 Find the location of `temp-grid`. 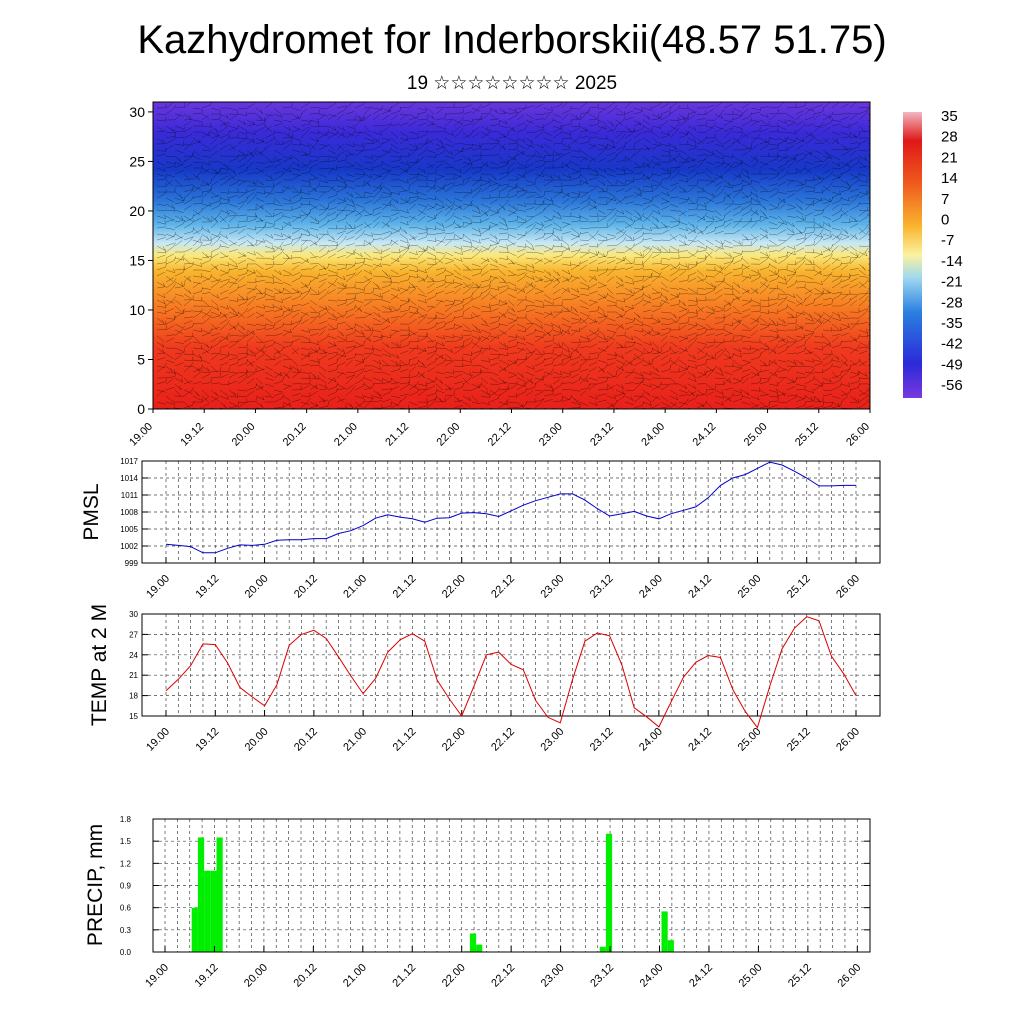

temp-grid is located at coordinates (511, 665).